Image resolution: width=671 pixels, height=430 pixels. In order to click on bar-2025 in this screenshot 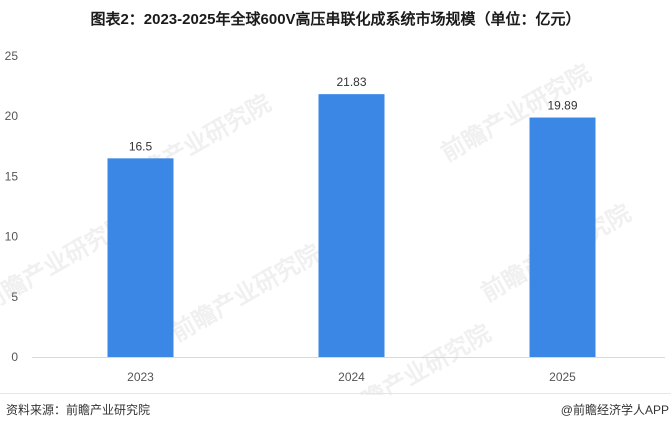, I will do `click(562, 237)`.